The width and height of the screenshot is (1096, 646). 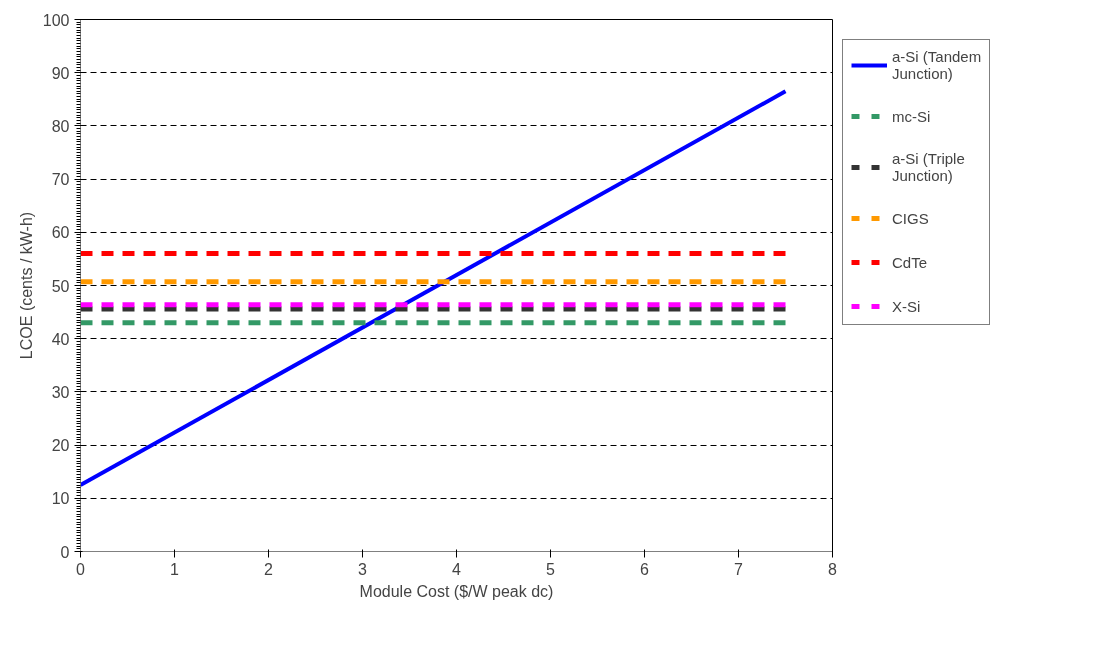 I want to click on y-tick-label: 90, so click(x=60, y=73).